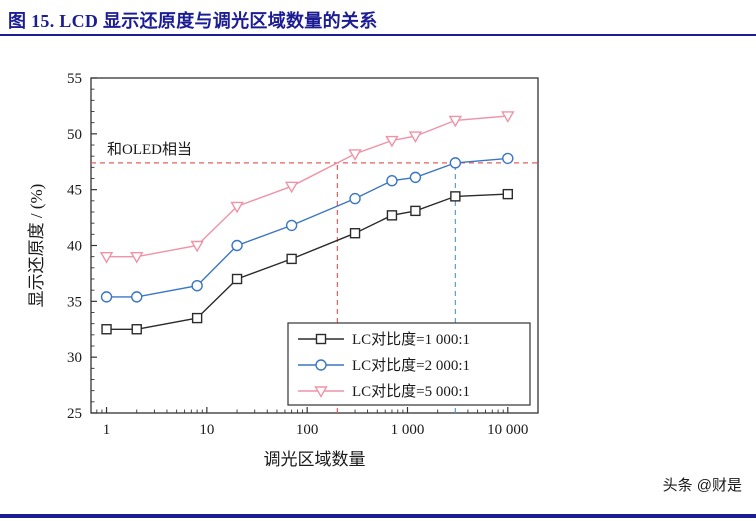  I want to click on svg-text: 和OLED相当, so click(149, 149).